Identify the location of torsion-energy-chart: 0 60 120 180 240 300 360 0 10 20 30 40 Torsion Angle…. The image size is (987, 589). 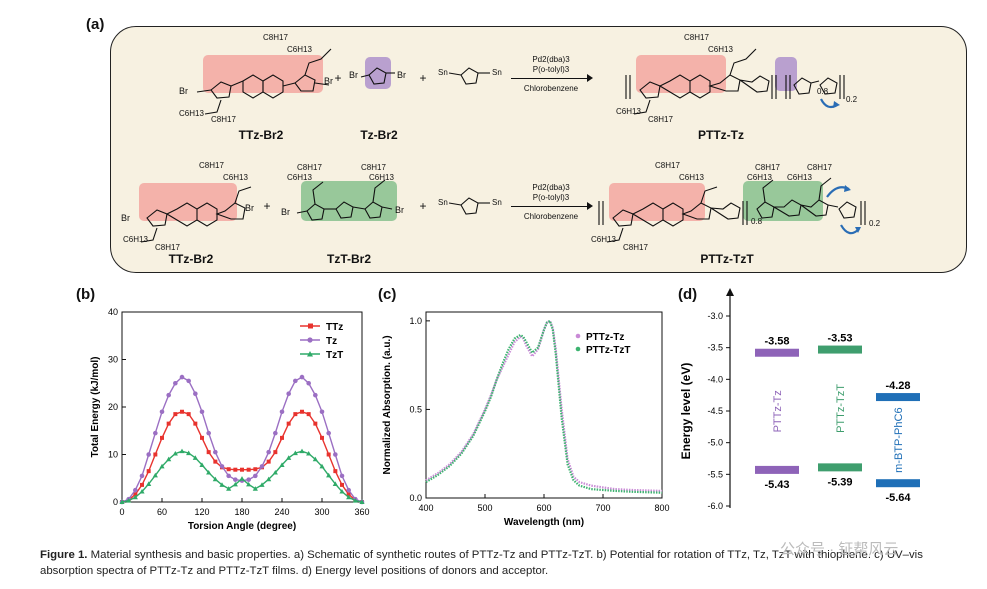
(230, 419).